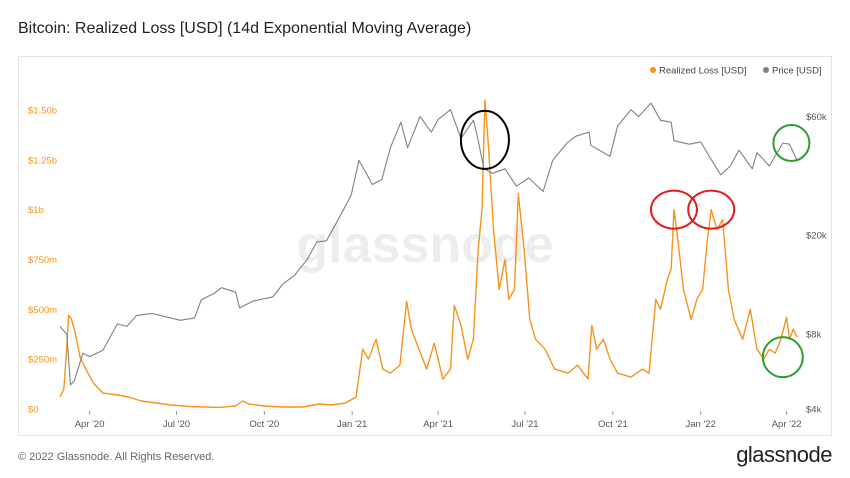 This screenshot has width=850, height=478. What do you see at coordinates (814, 335) in the screenshot?
I see `y-right-tick-label: $8k` at bounding box center [814, 335].